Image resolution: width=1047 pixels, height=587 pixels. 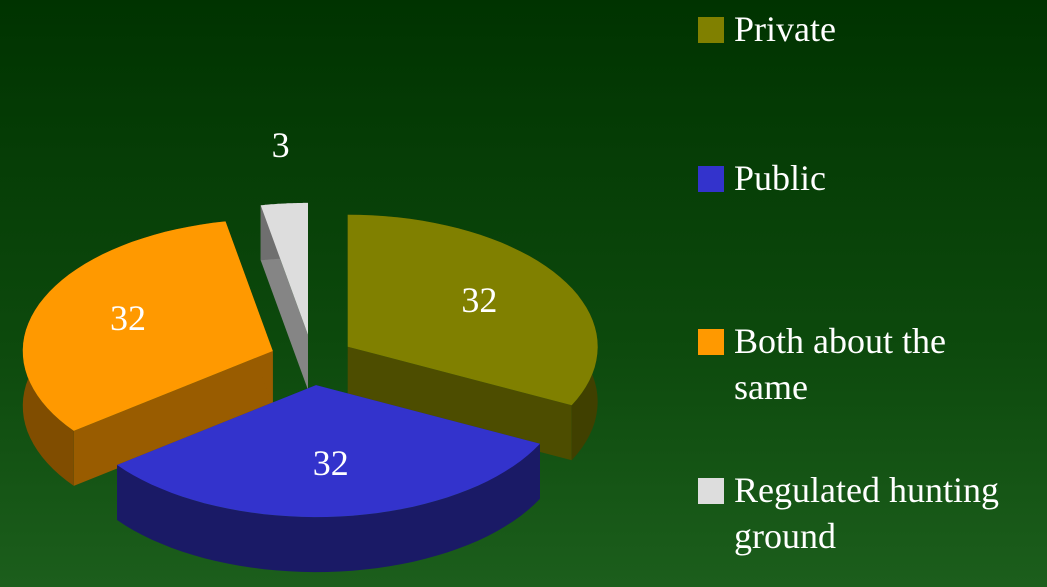 What do you see at coordinates (328, 508) in the screenshot?
I see `slice-wall` at bounding box center [328, 508].